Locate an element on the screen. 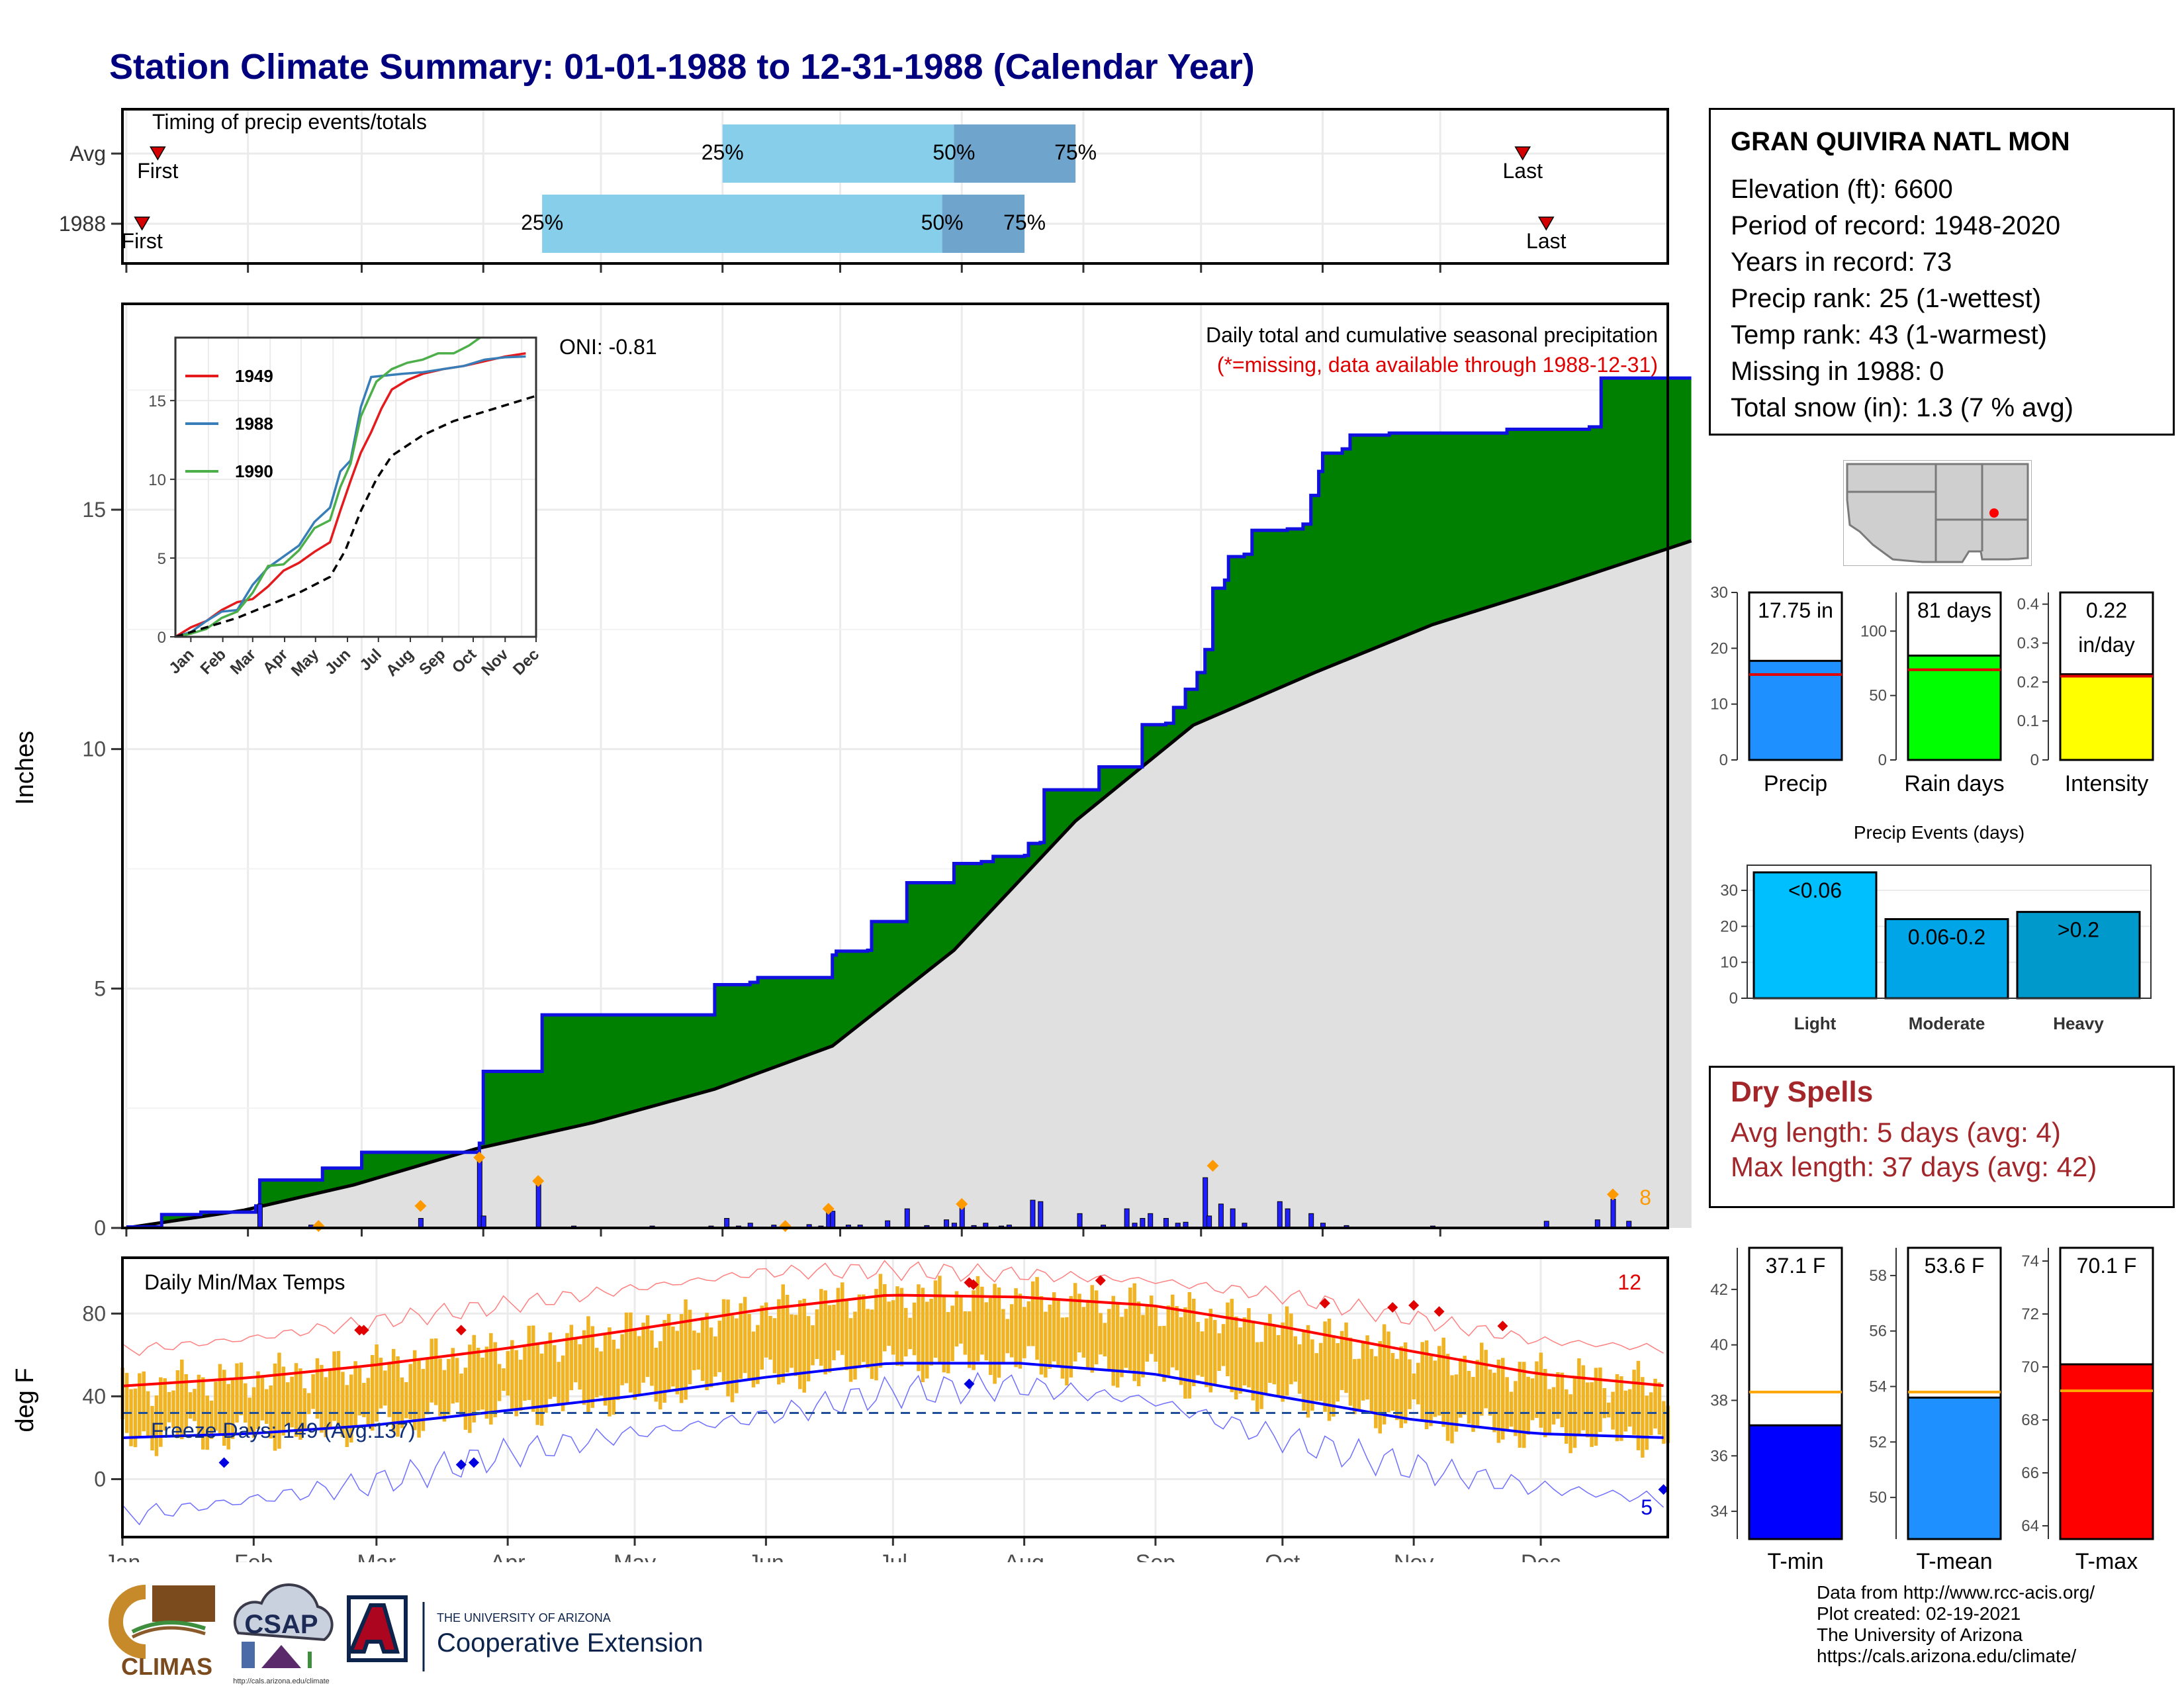 The width and height of the screenshot is (2184, 1688). temp-category-label: T-max is located at coordinates (2106, 1561).